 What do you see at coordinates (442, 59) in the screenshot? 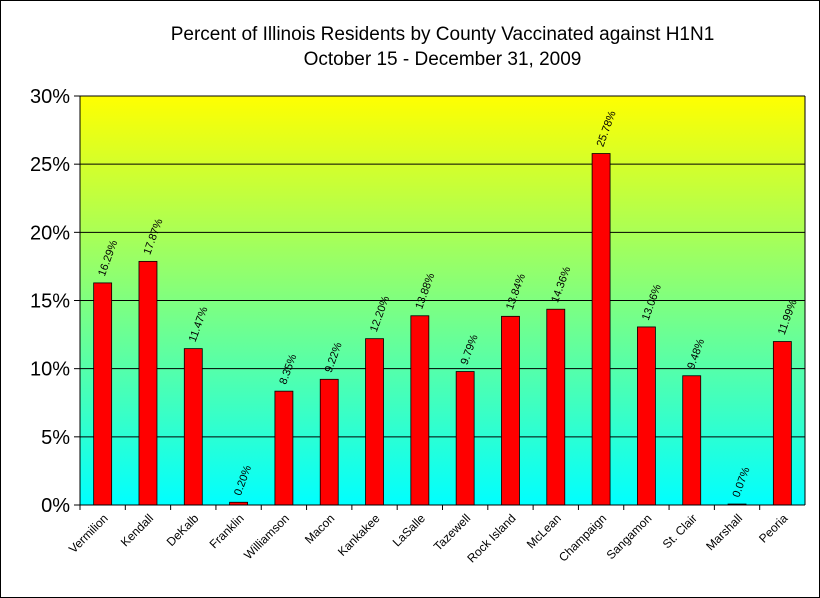
I see `chart-title-line2: October 15 - December 31, 2009` at bounding box center [442, 59].